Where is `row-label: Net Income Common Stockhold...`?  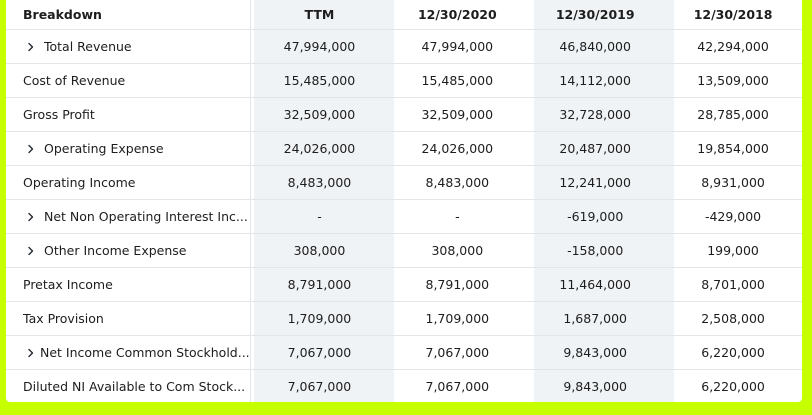
row-label: Net Income Common Stockhold... is located at coordinates (145, 352).